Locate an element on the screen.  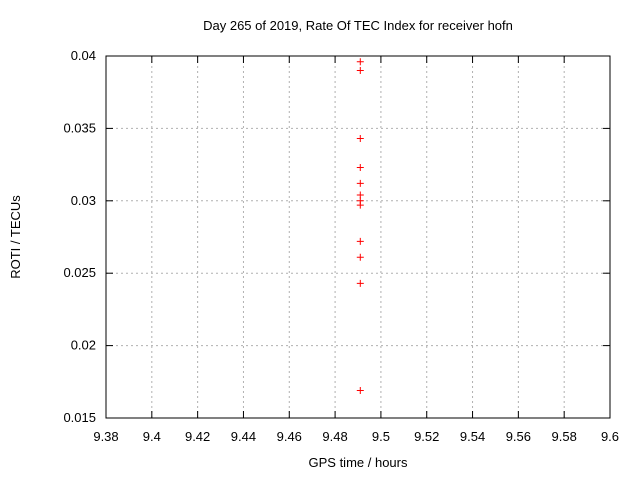
x-axis-label: GPS time / hours is located at coordinates (358, 462).